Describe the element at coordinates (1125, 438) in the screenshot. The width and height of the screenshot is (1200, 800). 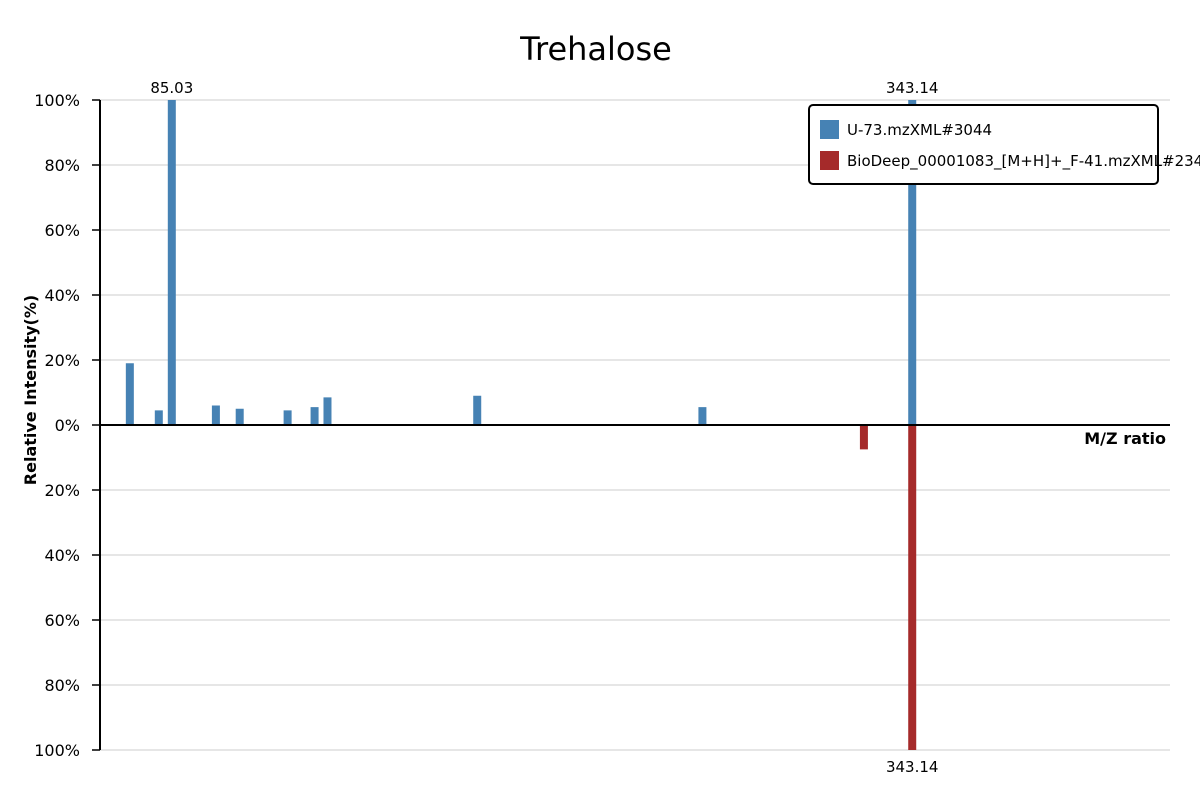
I see `x-axis-title: M/Z ratio` at that location.